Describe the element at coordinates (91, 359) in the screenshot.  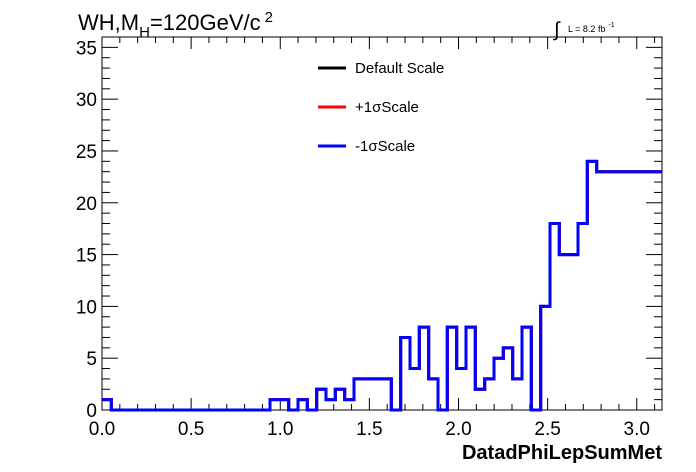
I see `y-tick-label: 5` at that location.